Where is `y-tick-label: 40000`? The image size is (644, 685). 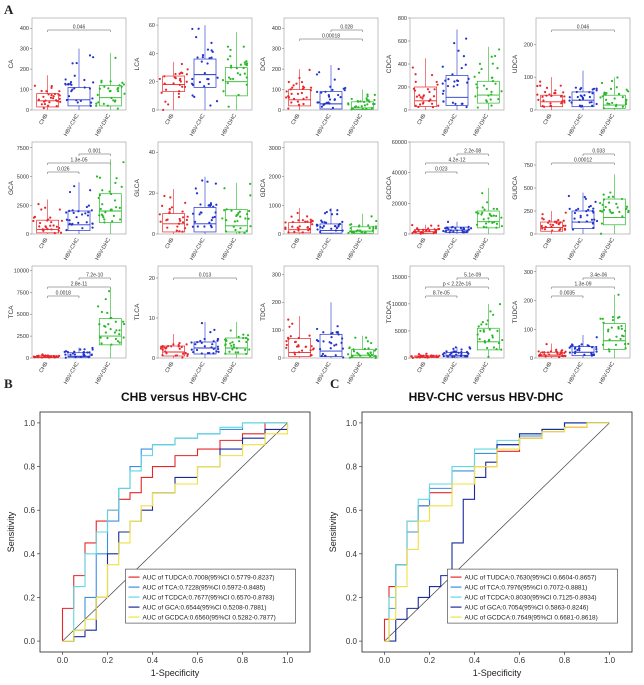 y-tick-label: 40000 is located at coordinates (399, 174).